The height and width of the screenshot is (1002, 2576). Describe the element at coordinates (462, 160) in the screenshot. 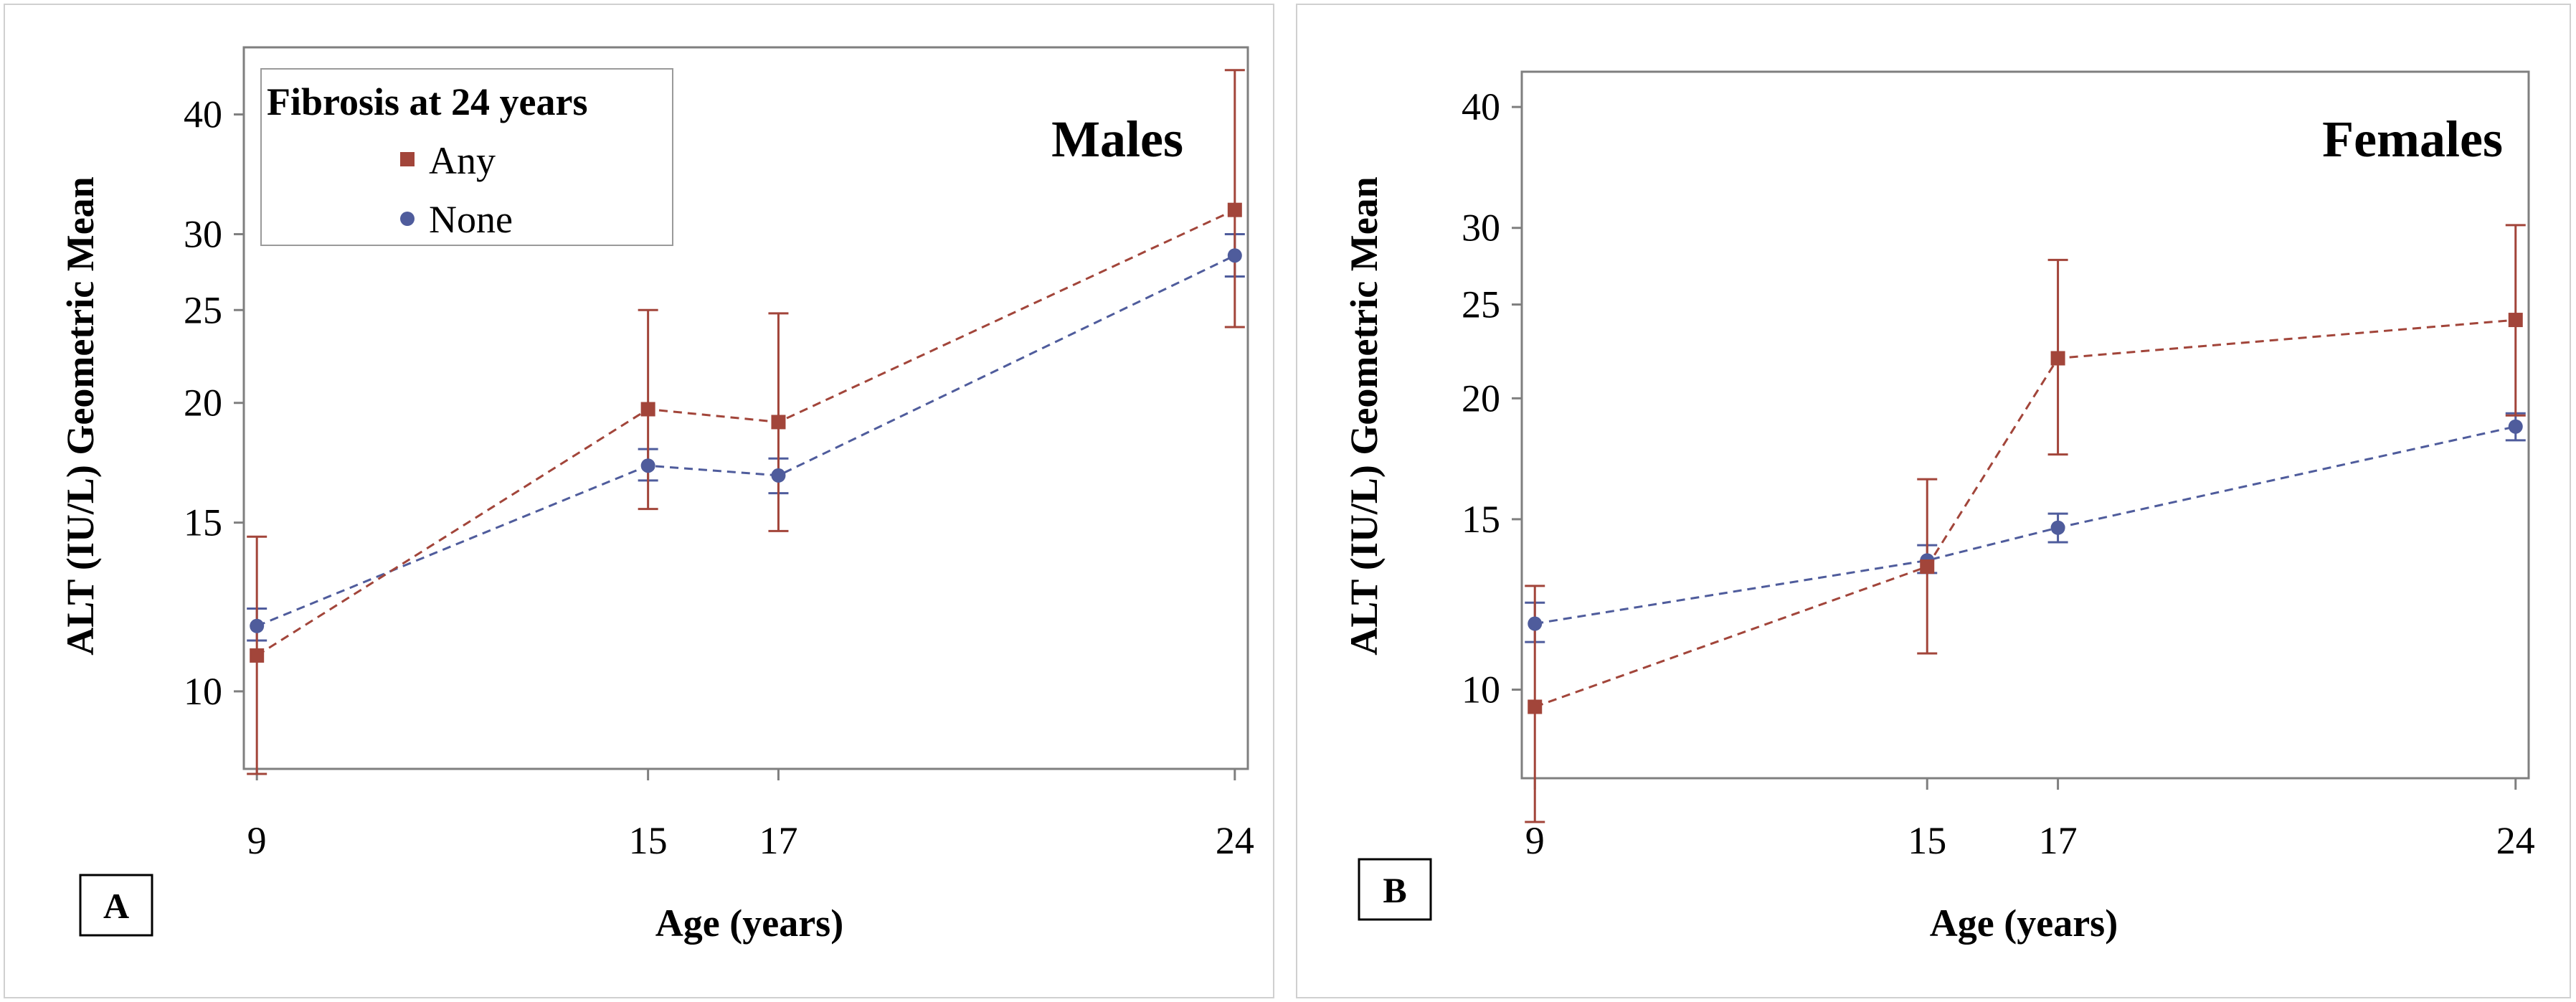

I see `legend-any-label: Any` at that location.